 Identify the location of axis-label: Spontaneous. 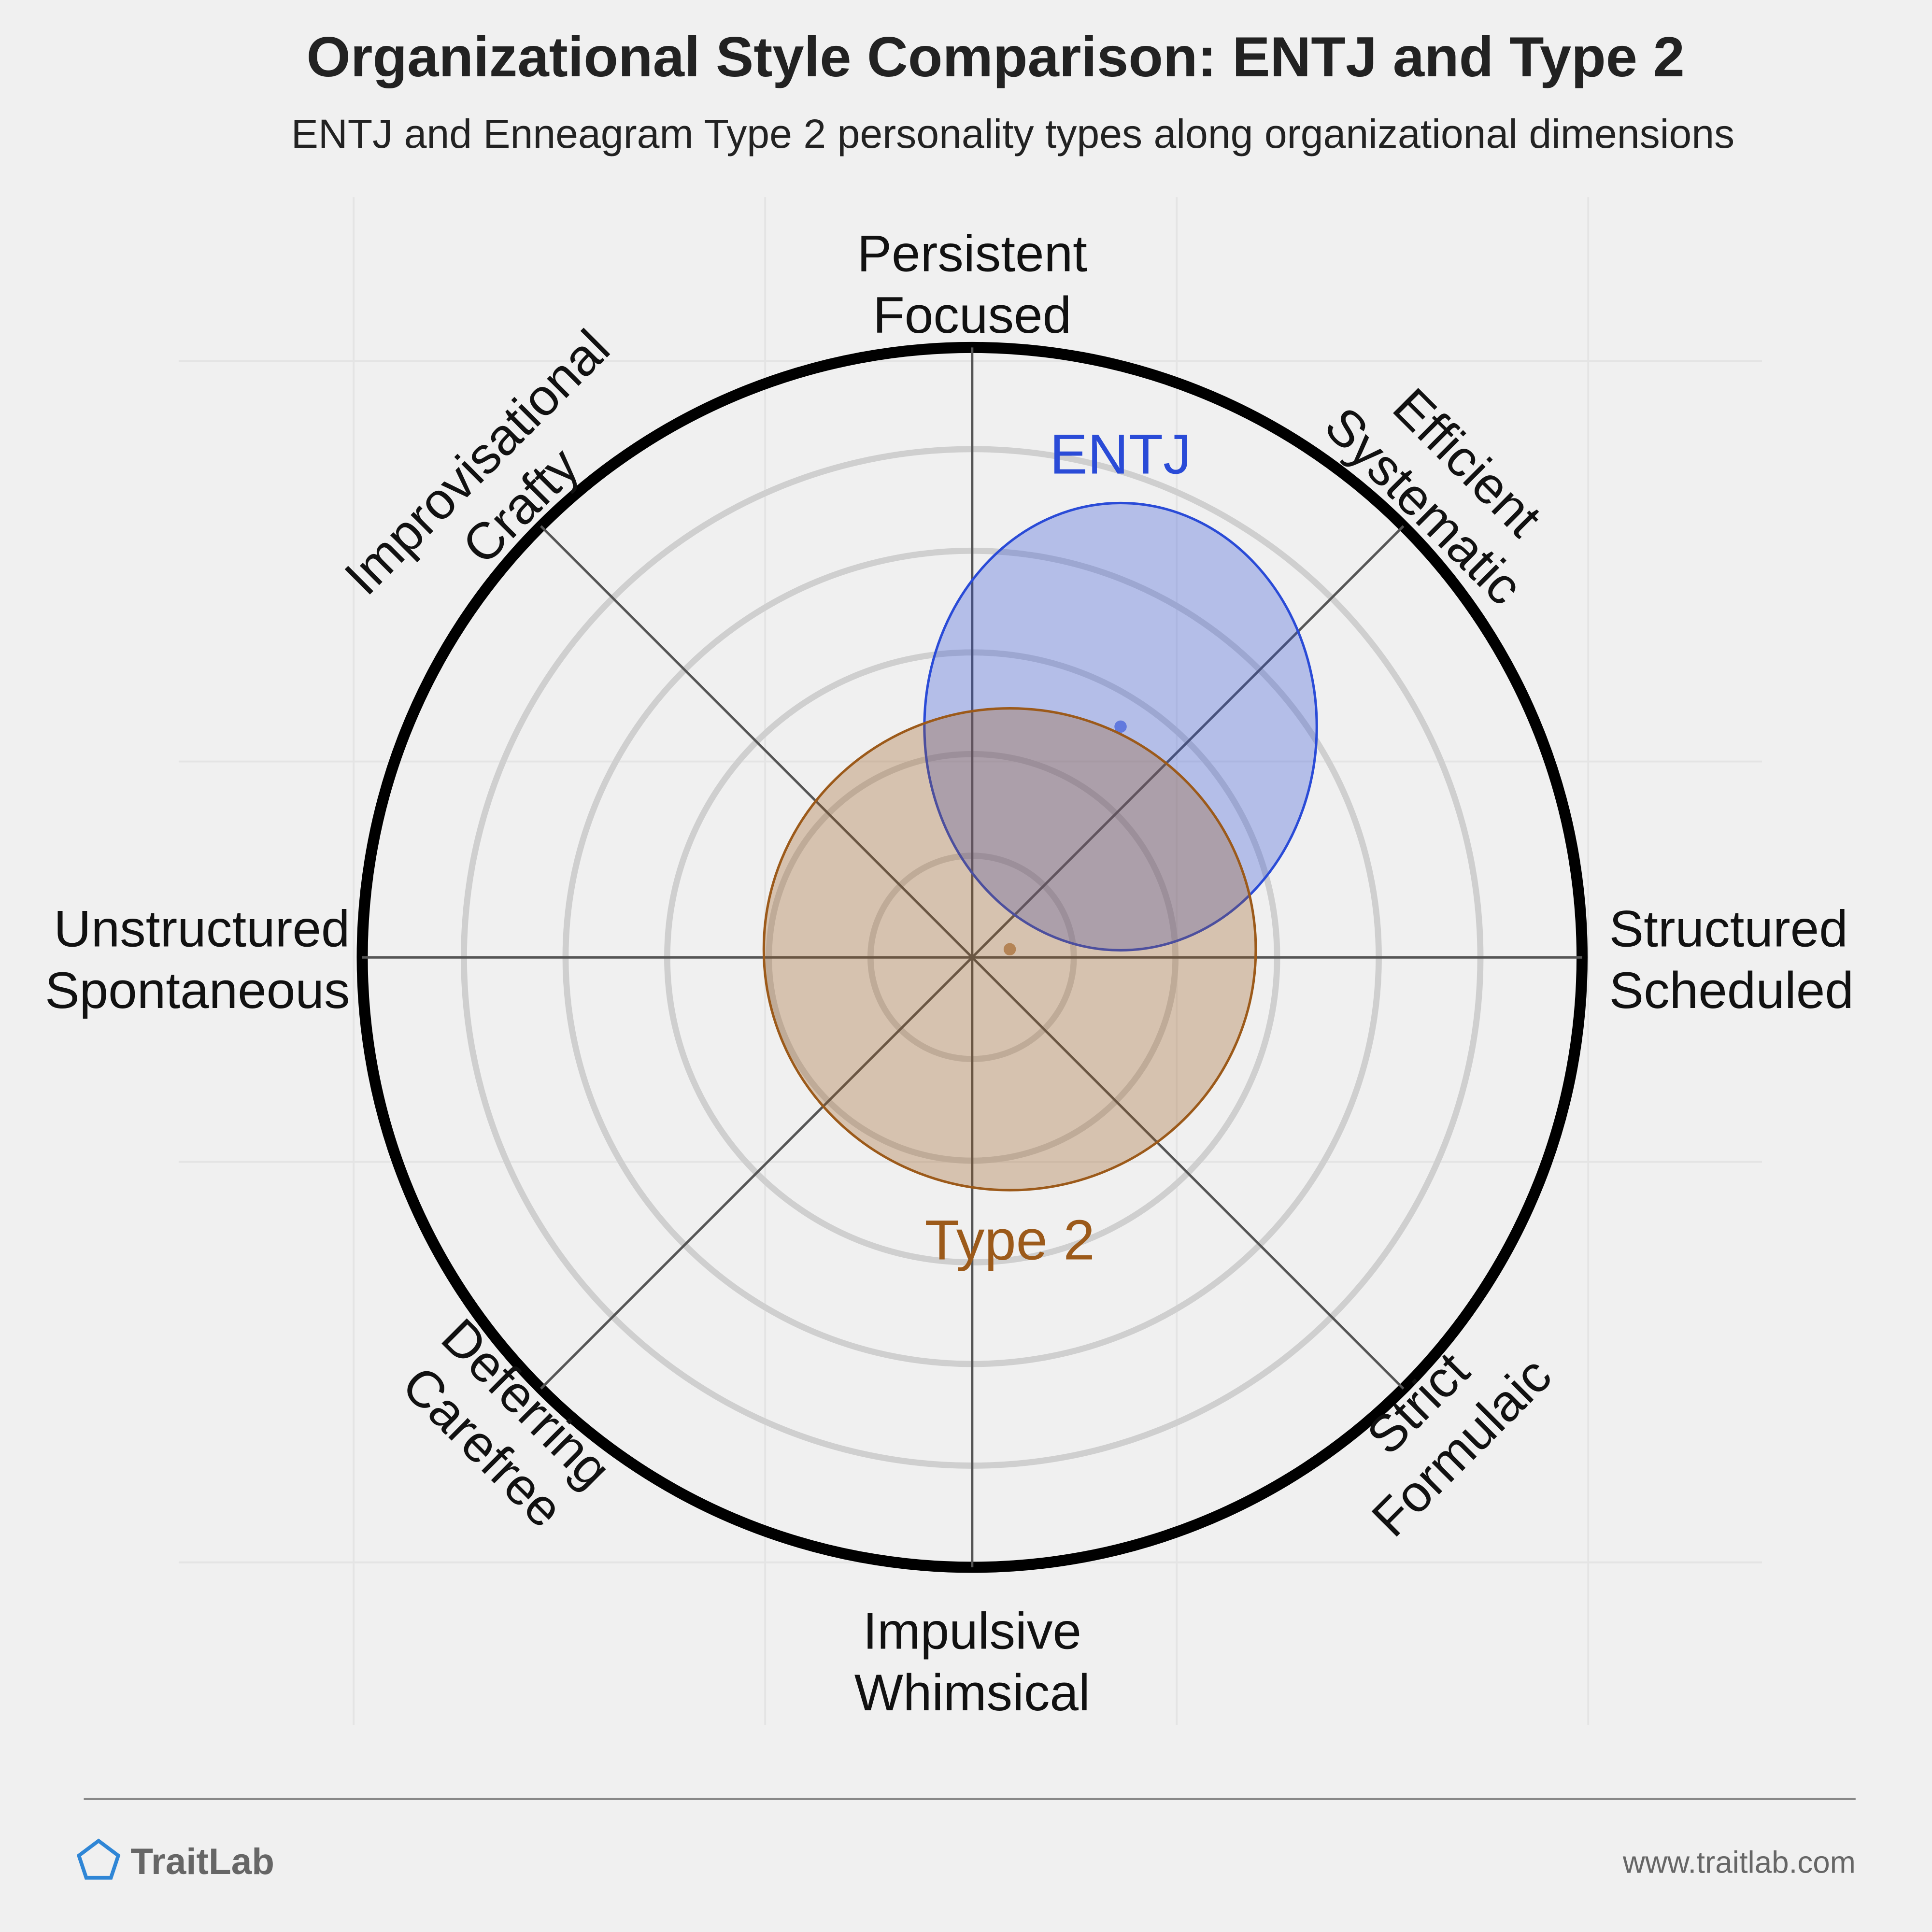
(197, 990).